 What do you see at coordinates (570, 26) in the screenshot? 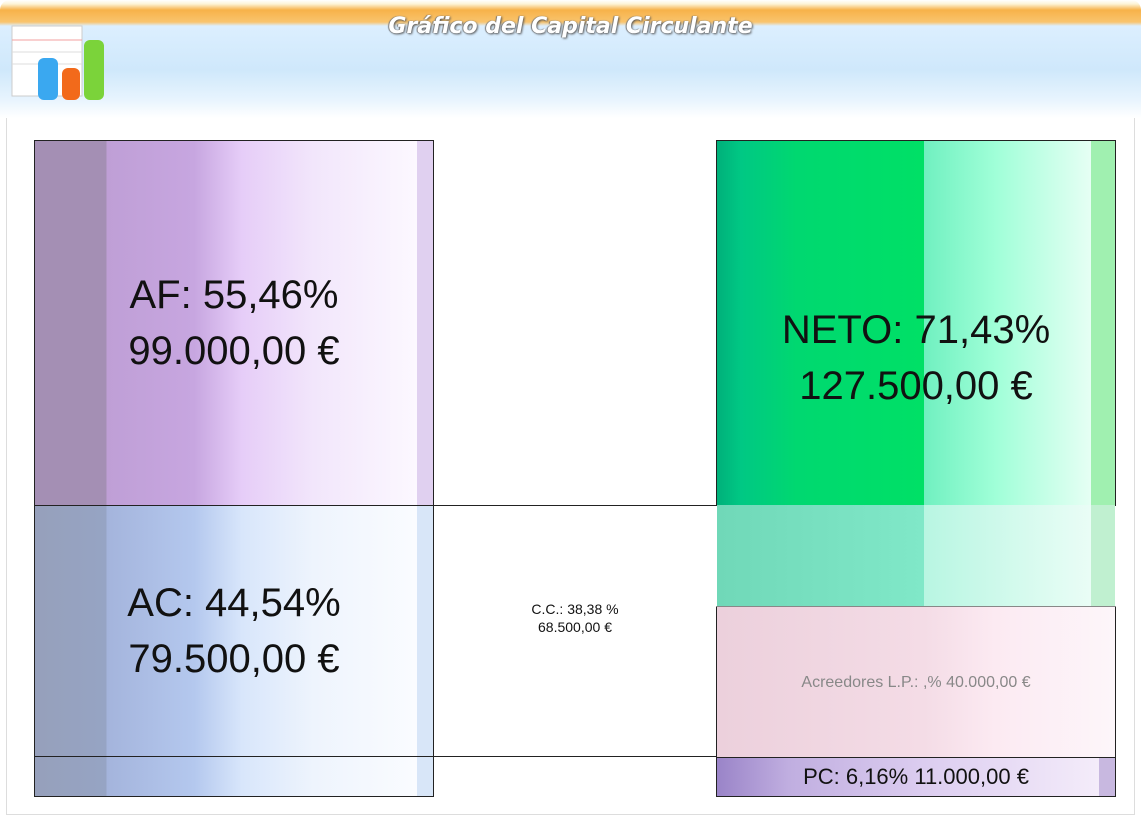
I see `title: Gráfico del Capital Circulante` at bounding box center [570, 26].